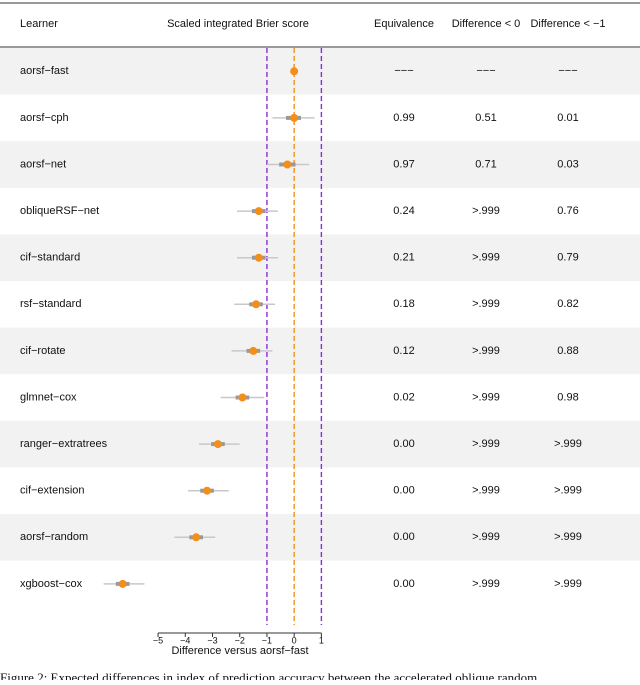  What do you see at coordinates (158, 640) in the screenshot?
I see `x-tick-label: −5` at bounding box center [158, 640].